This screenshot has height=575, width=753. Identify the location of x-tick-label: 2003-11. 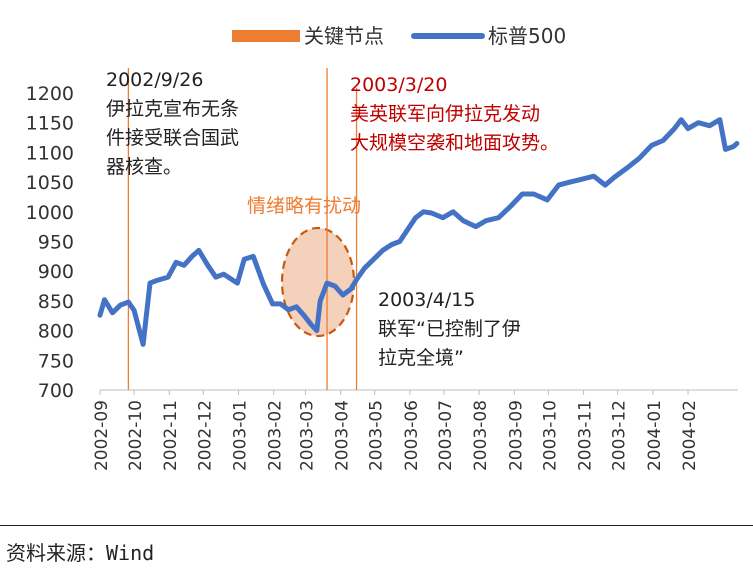
(586, 435).